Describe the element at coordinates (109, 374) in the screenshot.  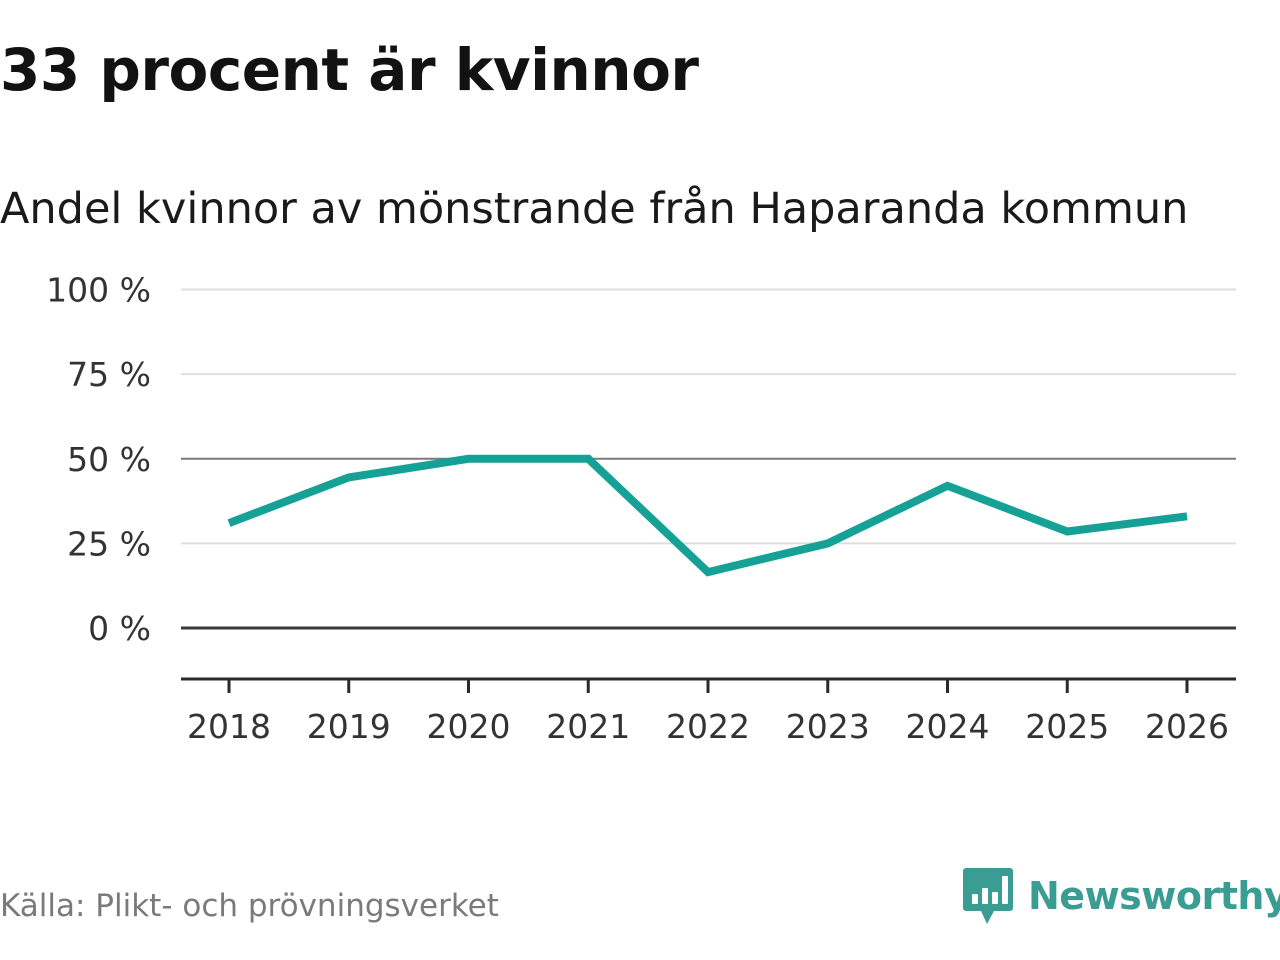
I see `y-tick-label: 75 %` at that location.